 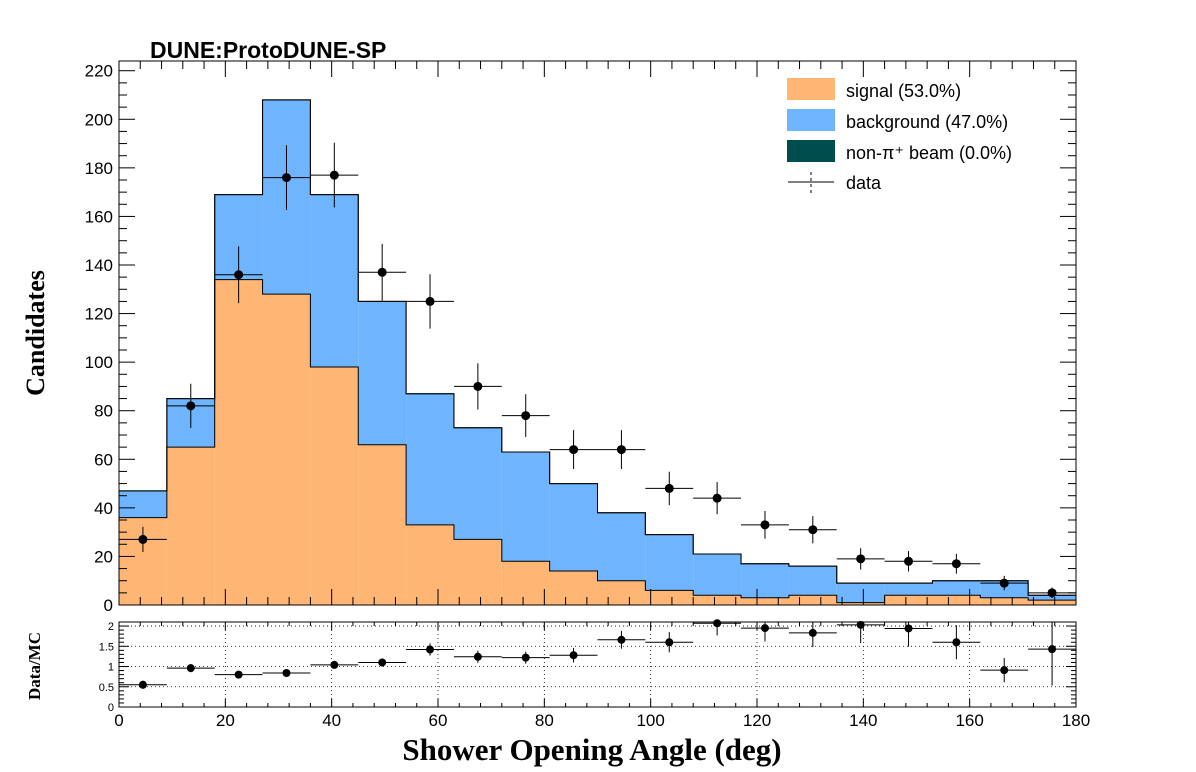 What do you see at coordinates (969, 720) in the screenshot?
I see `xtick-label-160: 160` at bounding box center [969, 720].